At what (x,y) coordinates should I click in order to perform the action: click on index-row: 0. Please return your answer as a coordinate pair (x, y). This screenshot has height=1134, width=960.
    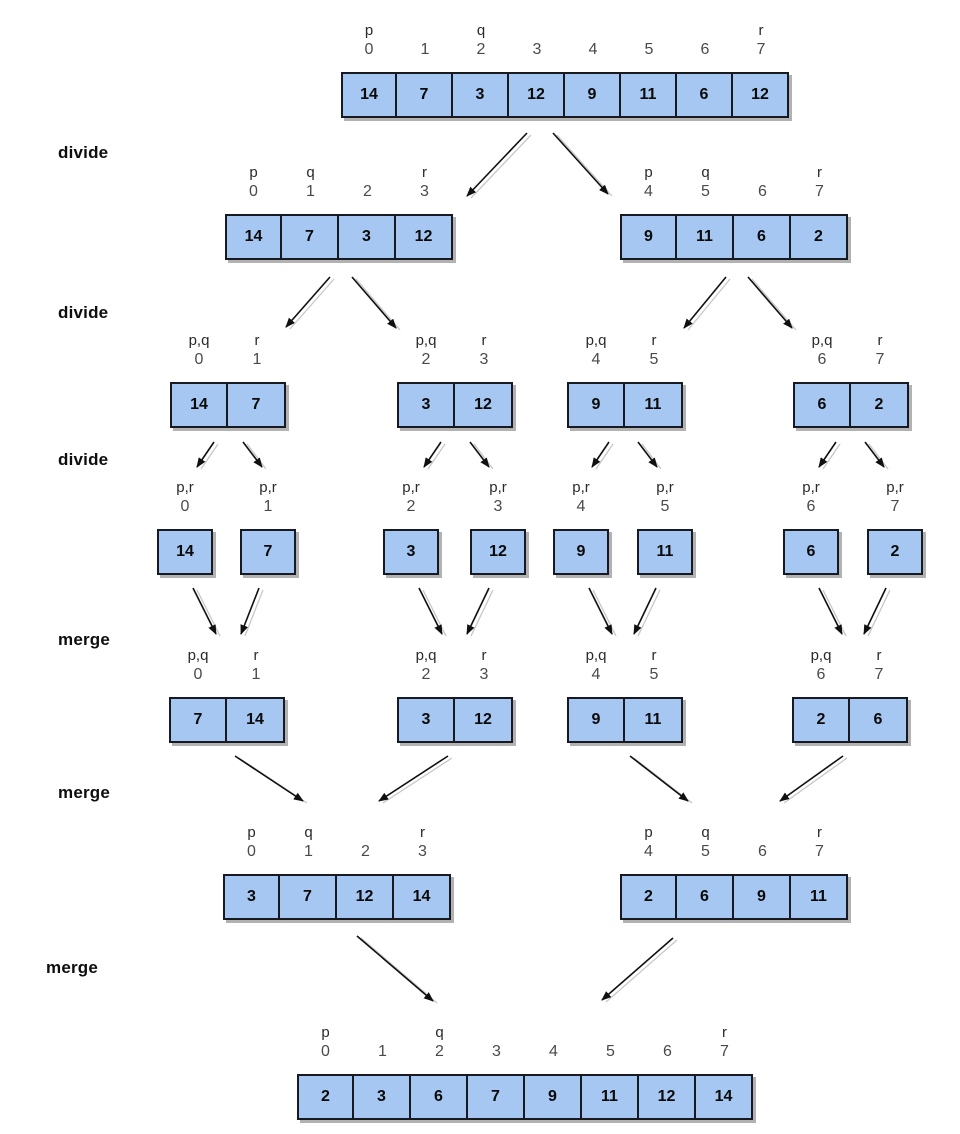
    Looking at the image, I should click on (185, 506).